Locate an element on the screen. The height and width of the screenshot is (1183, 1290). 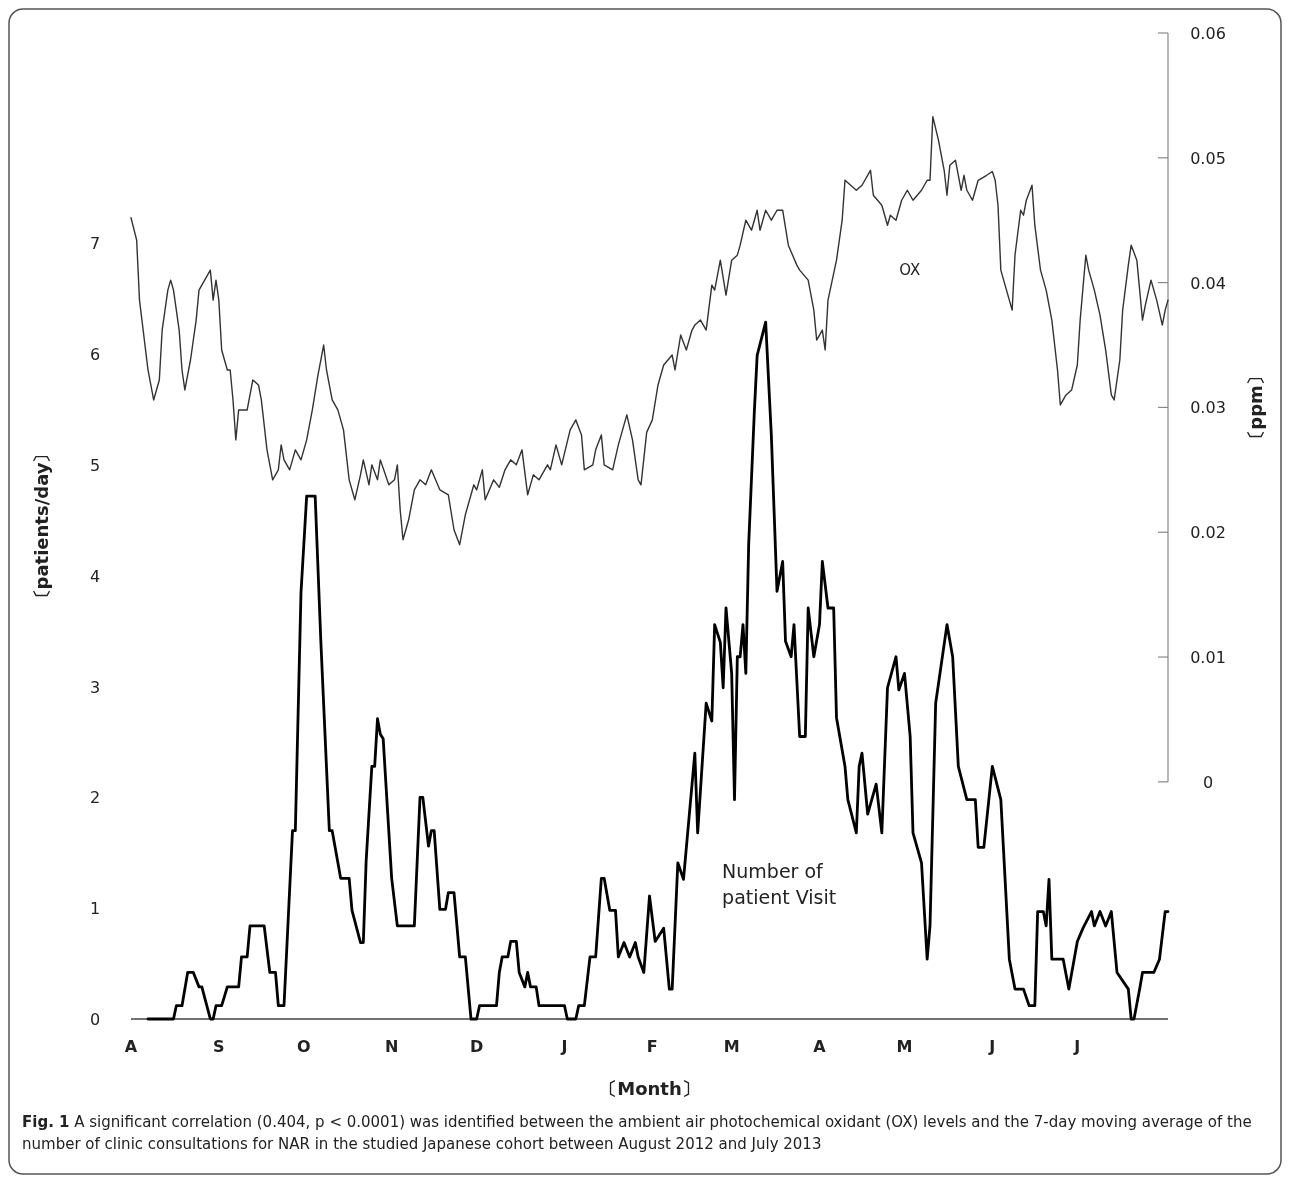
y2-tick-label: 0.02 is located at coordinates (1208, 533).